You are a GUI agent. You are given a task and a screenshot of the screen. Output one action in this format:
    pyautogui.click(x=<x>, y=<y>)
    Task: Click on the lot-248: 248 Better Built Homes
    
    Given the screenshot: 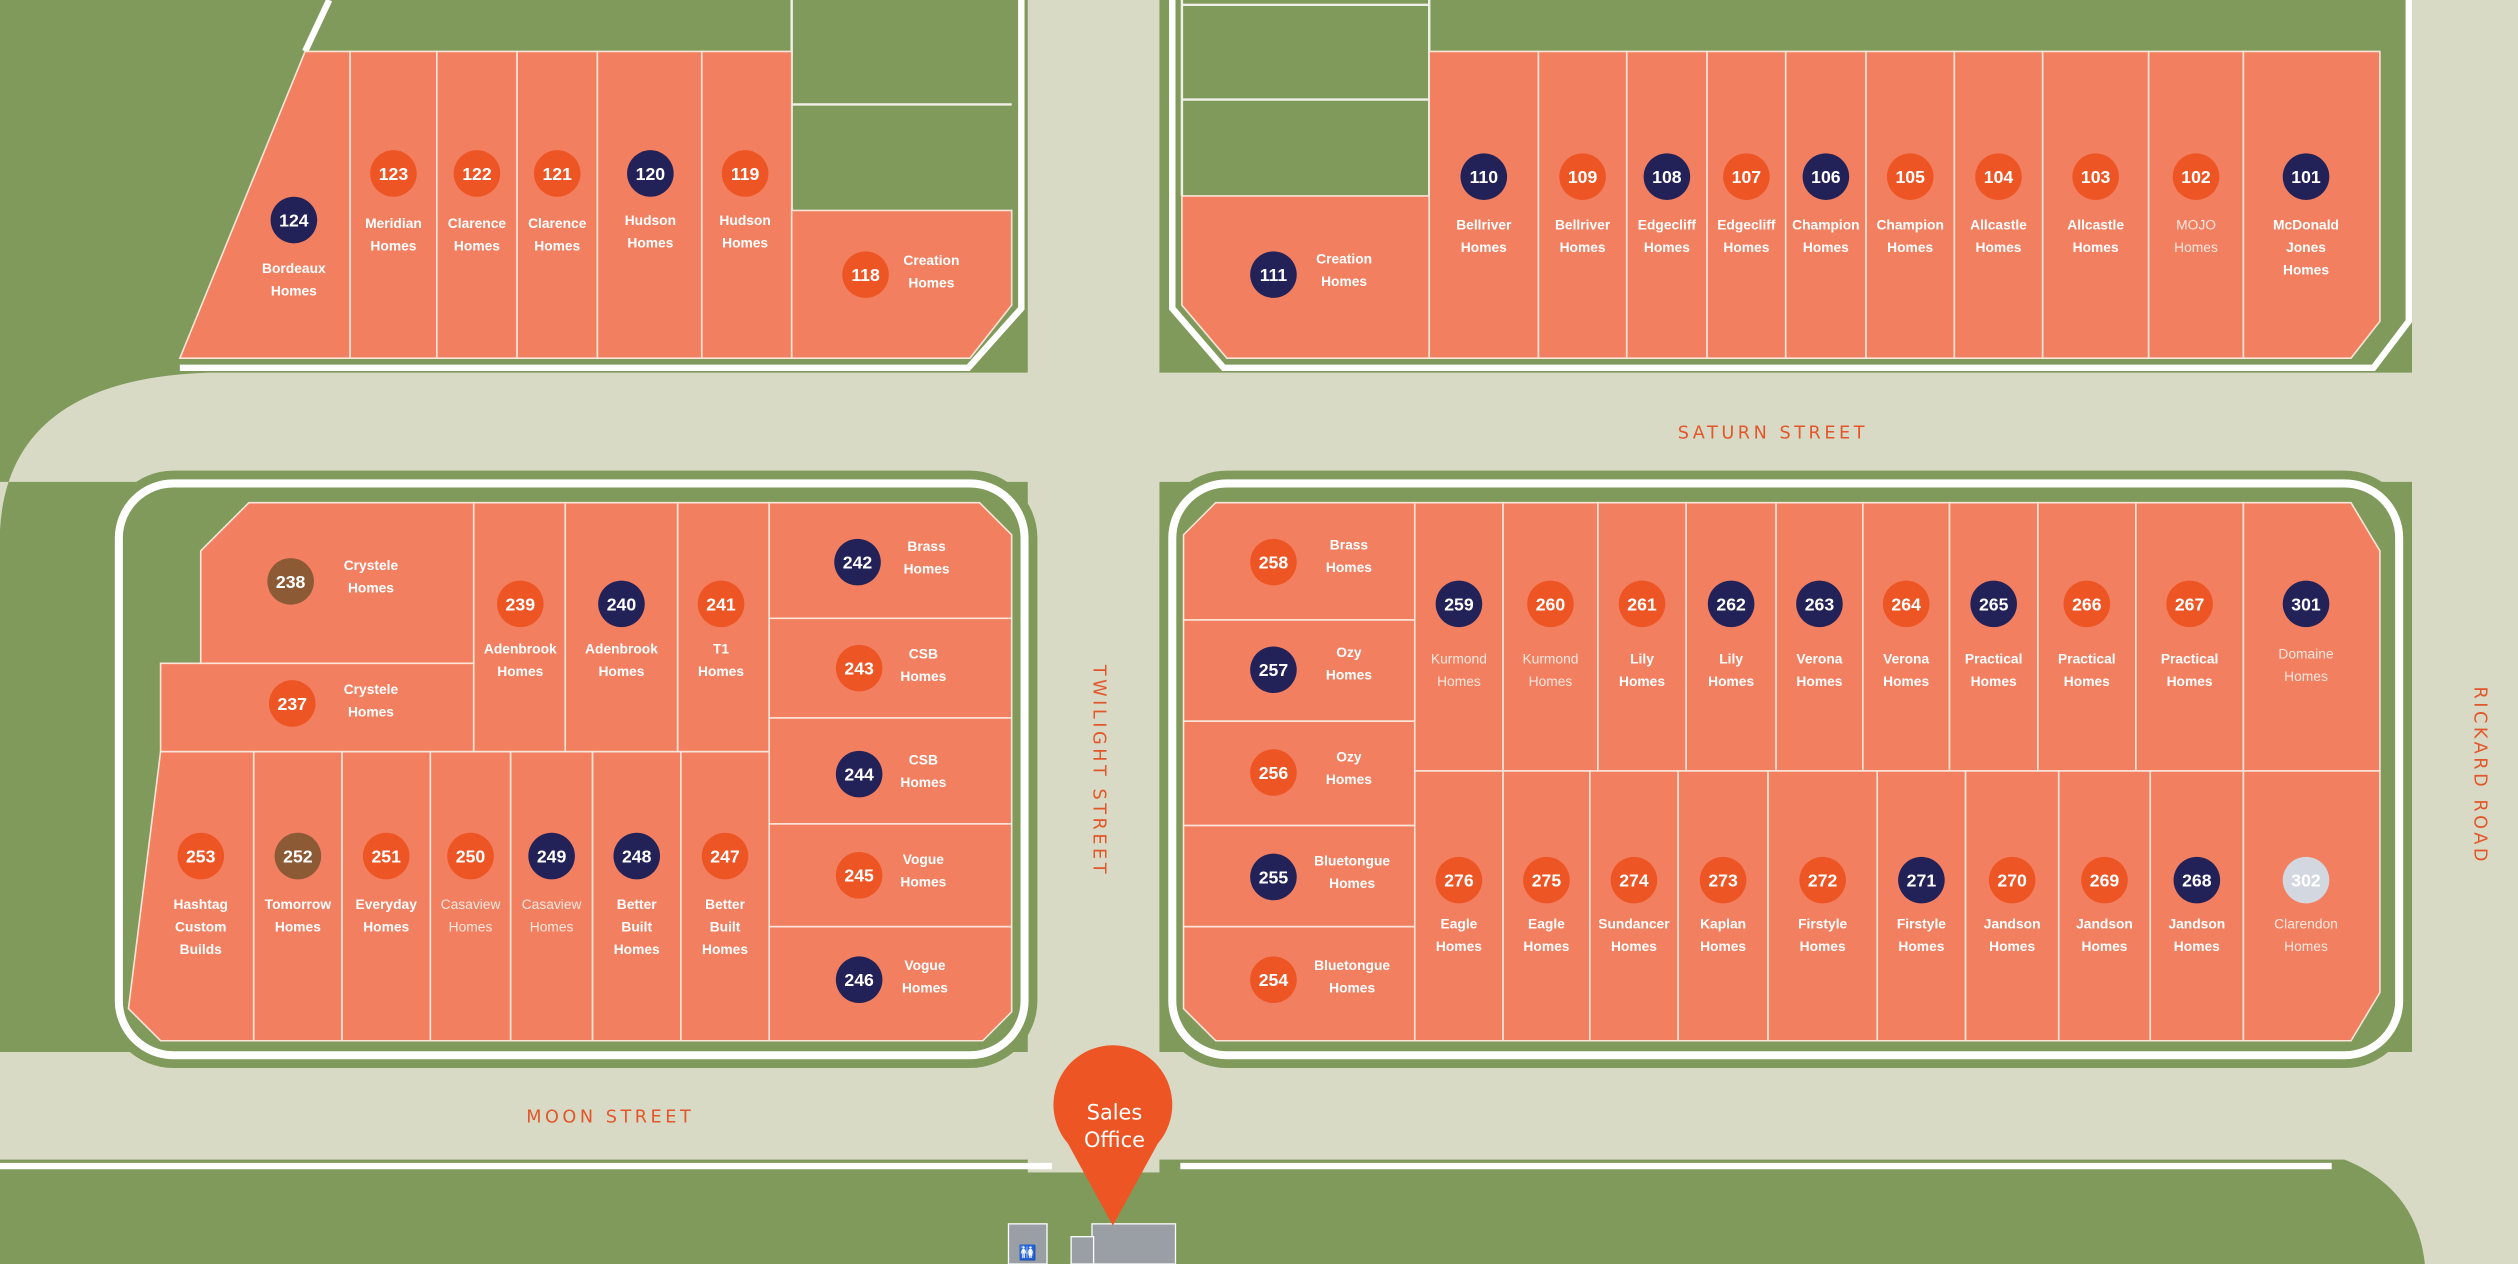 What is the action you would take?
    pyautogui.click(x=636, y=896)
    